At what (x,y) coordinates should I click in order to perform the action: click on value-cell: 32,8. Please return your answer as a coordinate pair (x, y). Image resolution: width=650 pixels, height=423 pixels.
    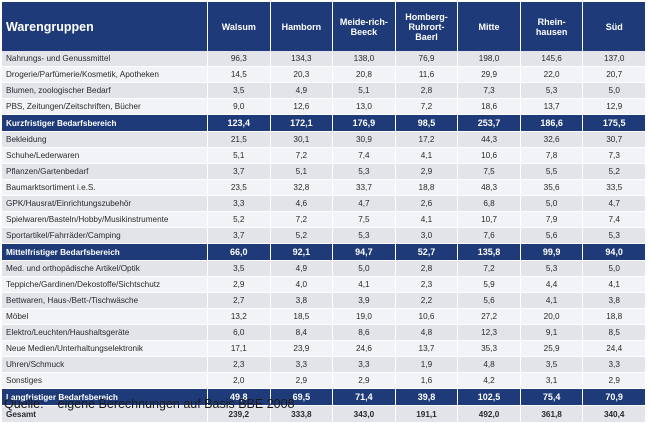
    Looking at the image, I should click on (302, 188).